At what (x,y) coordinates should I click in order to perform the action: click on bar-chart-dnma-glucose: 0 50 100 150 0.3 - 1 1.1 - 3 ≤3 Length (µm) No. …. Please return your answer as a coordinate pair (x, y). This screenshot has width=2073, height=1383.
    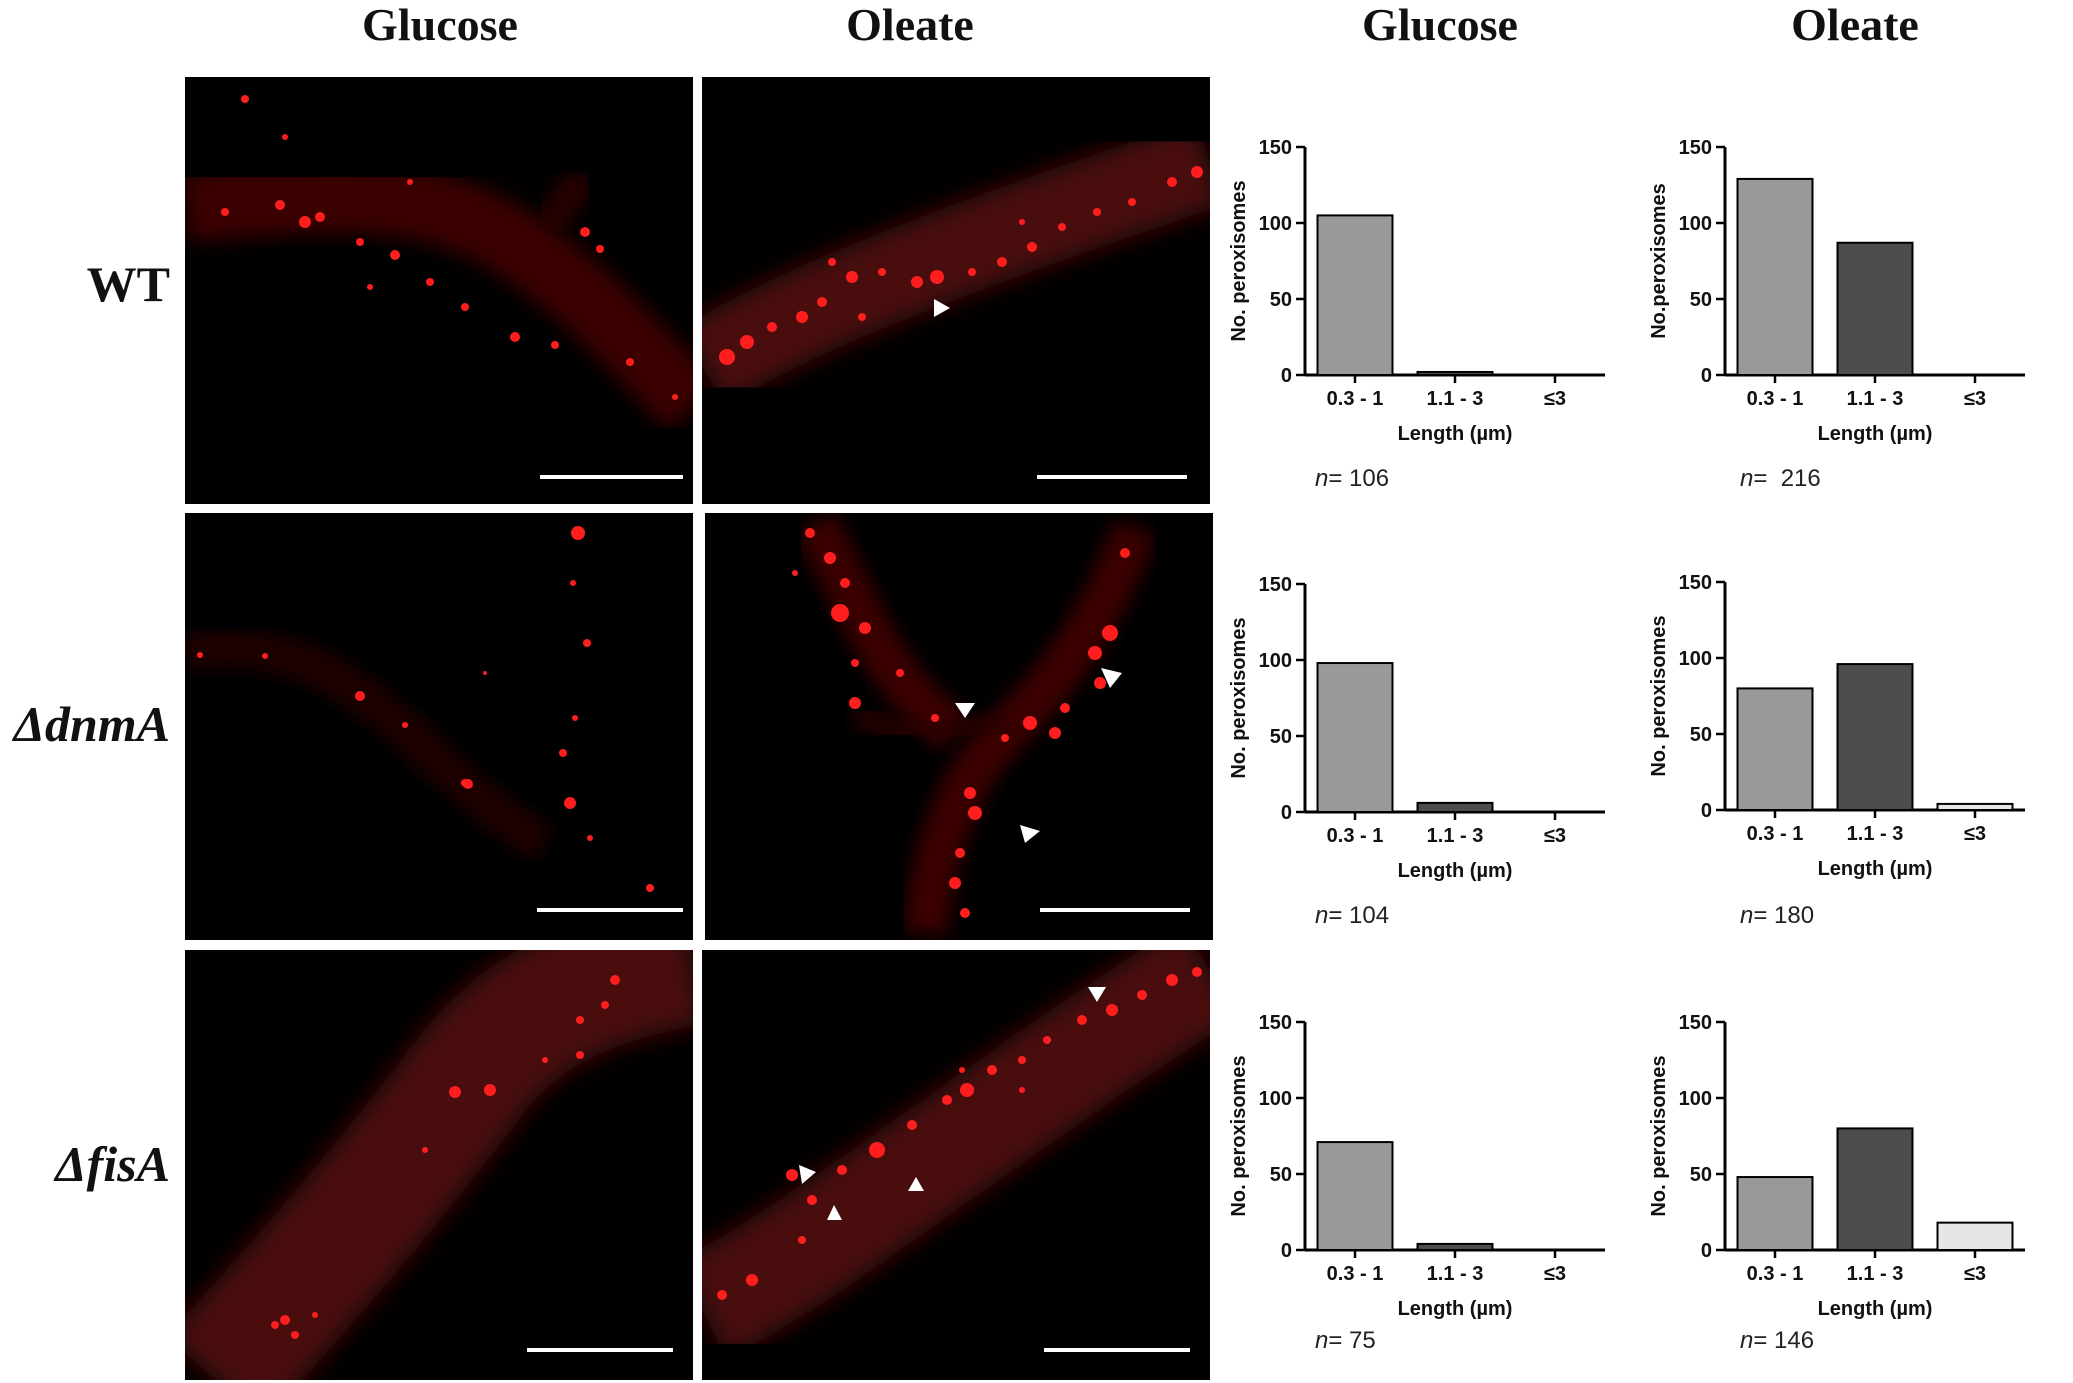
    Looking at the image, I should click on (1430, 727).